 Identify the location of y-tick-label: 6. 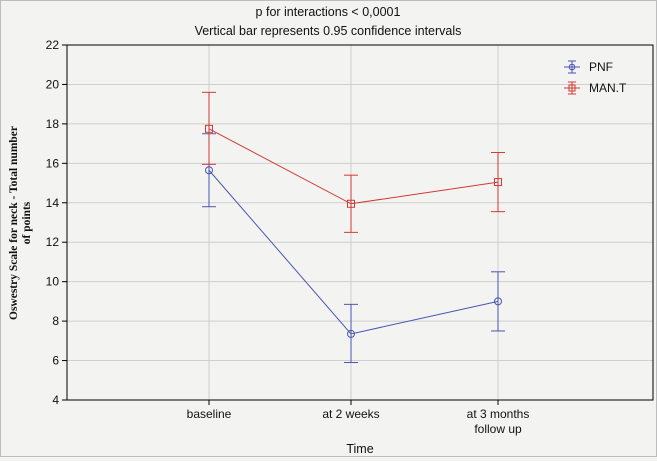
(55, 361).